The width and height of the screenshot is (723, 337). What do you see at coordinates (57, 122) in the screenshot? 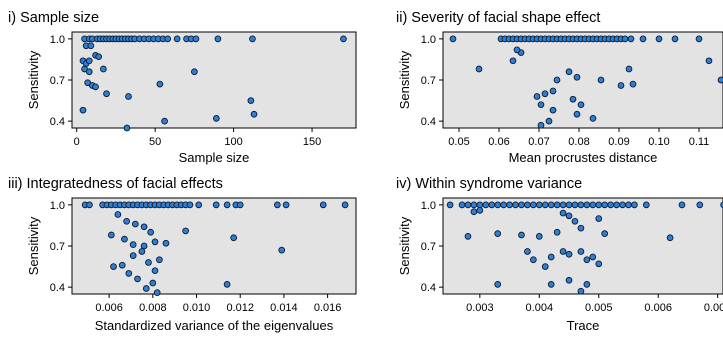
I see `y-tick-label: 0.4` at bounding box center [57, 122].